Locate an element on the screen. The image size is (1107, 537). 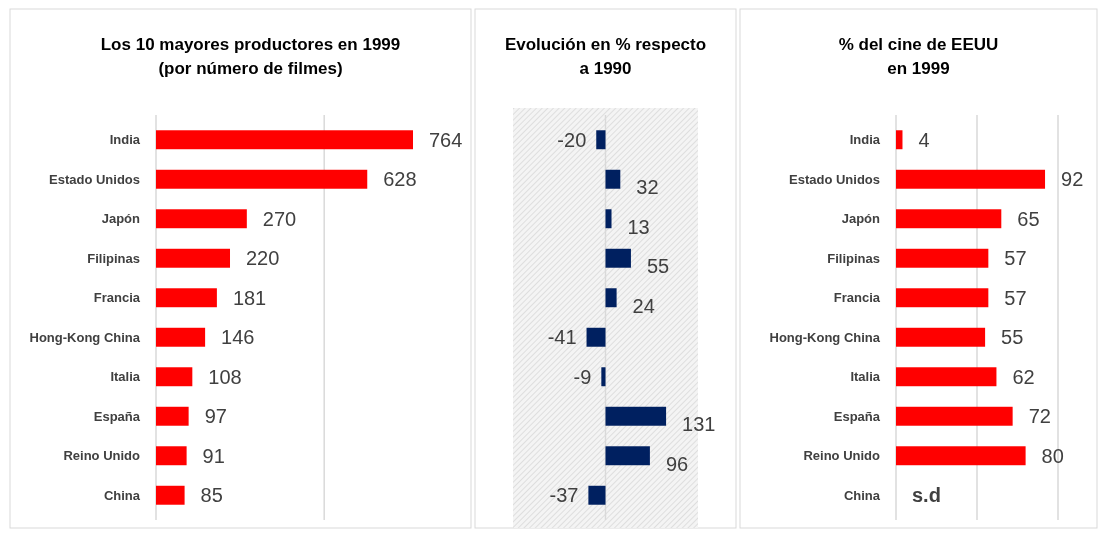
data-label: 92 is located at coordinates (1072, 179).